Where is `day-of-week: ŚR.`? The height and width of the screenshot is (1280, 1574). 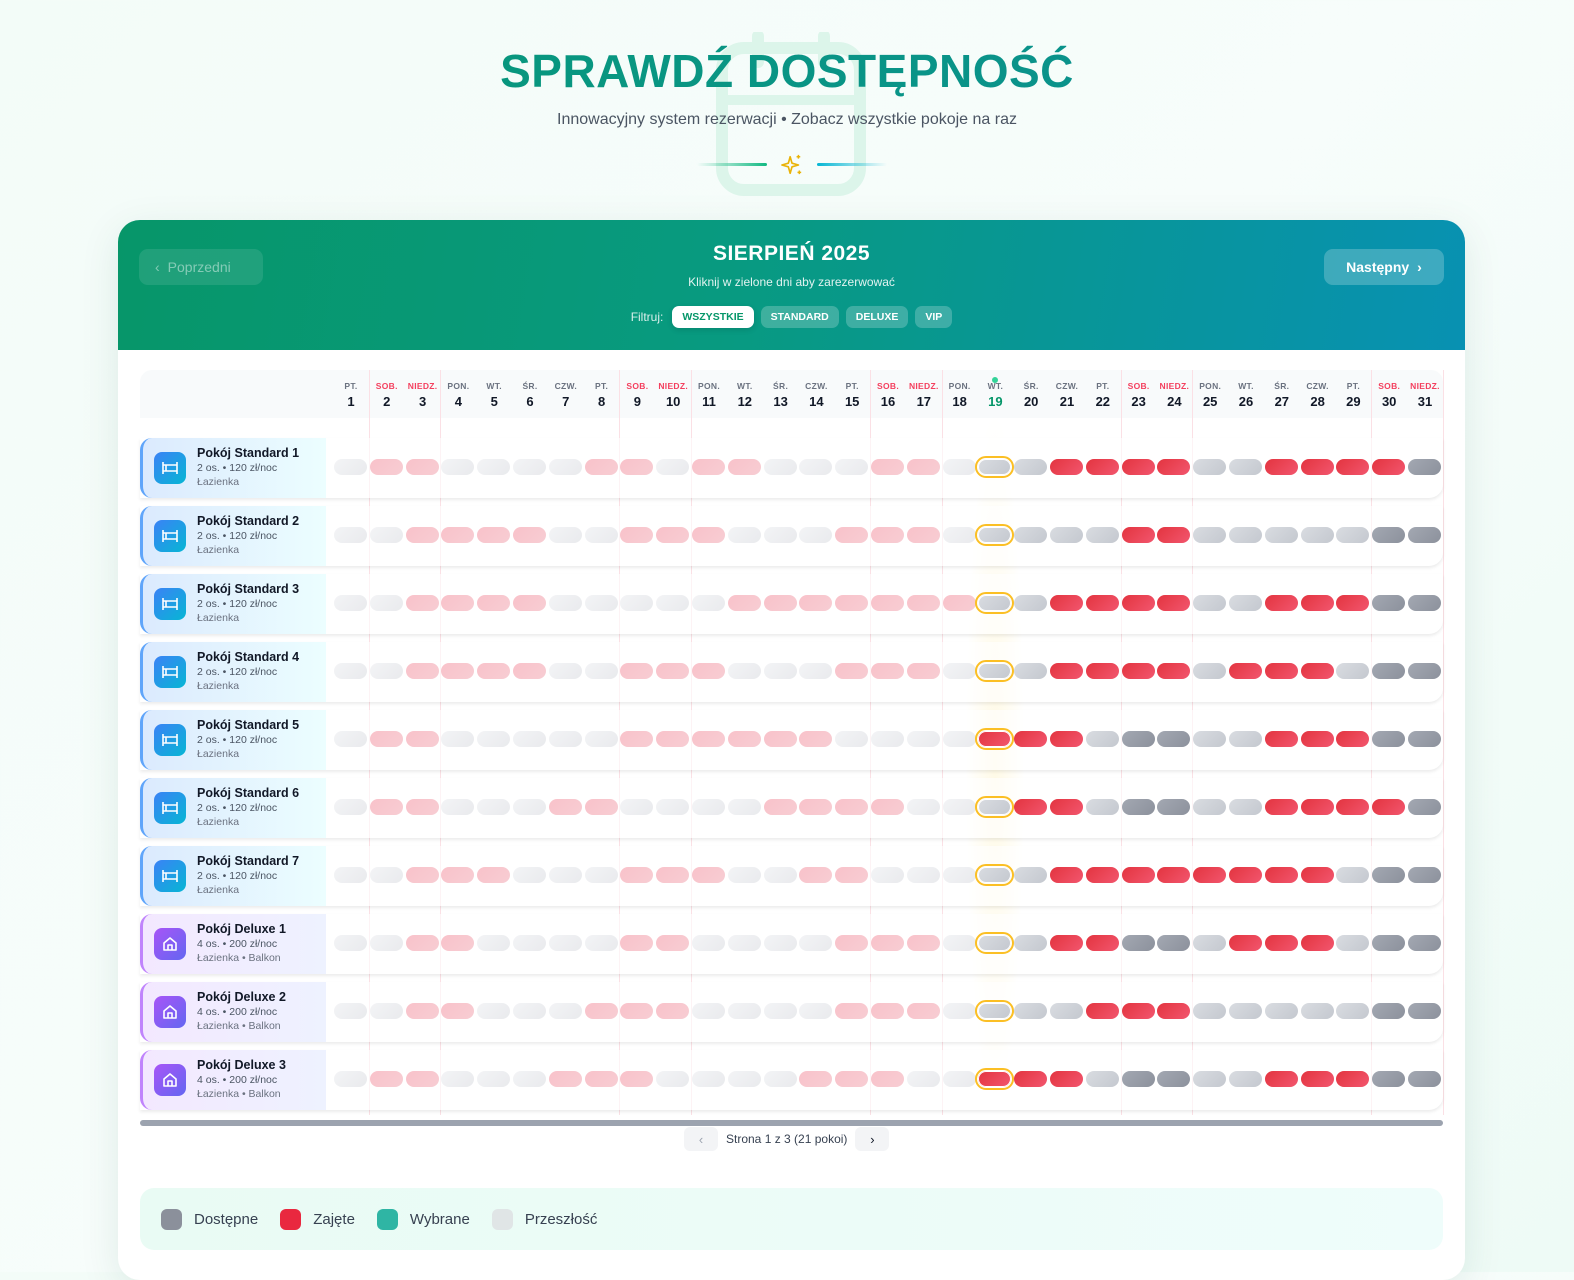
day-of-week: ŚR. is located at coordinates (1282, 386).